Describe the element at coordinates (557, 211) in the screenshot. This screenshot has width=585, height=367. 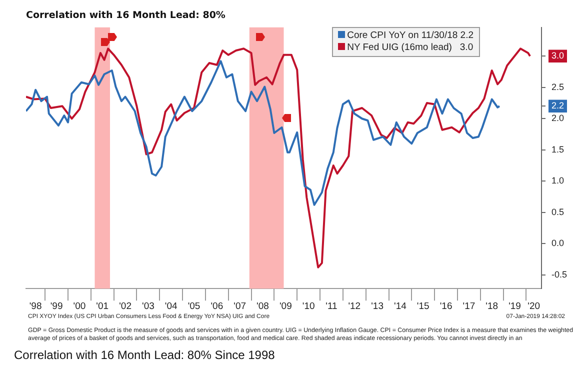
I see `y-tick-label: 0.5` at that location.